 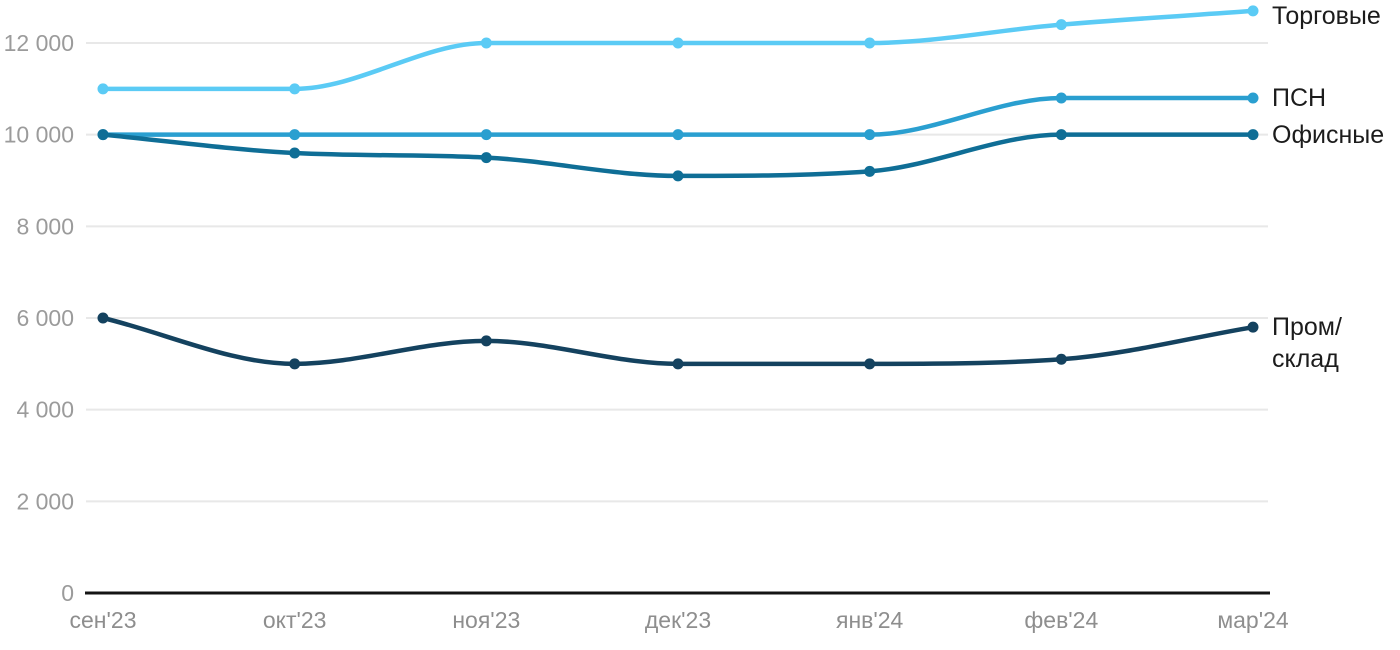 I want to click on x-tick-label: окт'23, so click(x=295, y=620).